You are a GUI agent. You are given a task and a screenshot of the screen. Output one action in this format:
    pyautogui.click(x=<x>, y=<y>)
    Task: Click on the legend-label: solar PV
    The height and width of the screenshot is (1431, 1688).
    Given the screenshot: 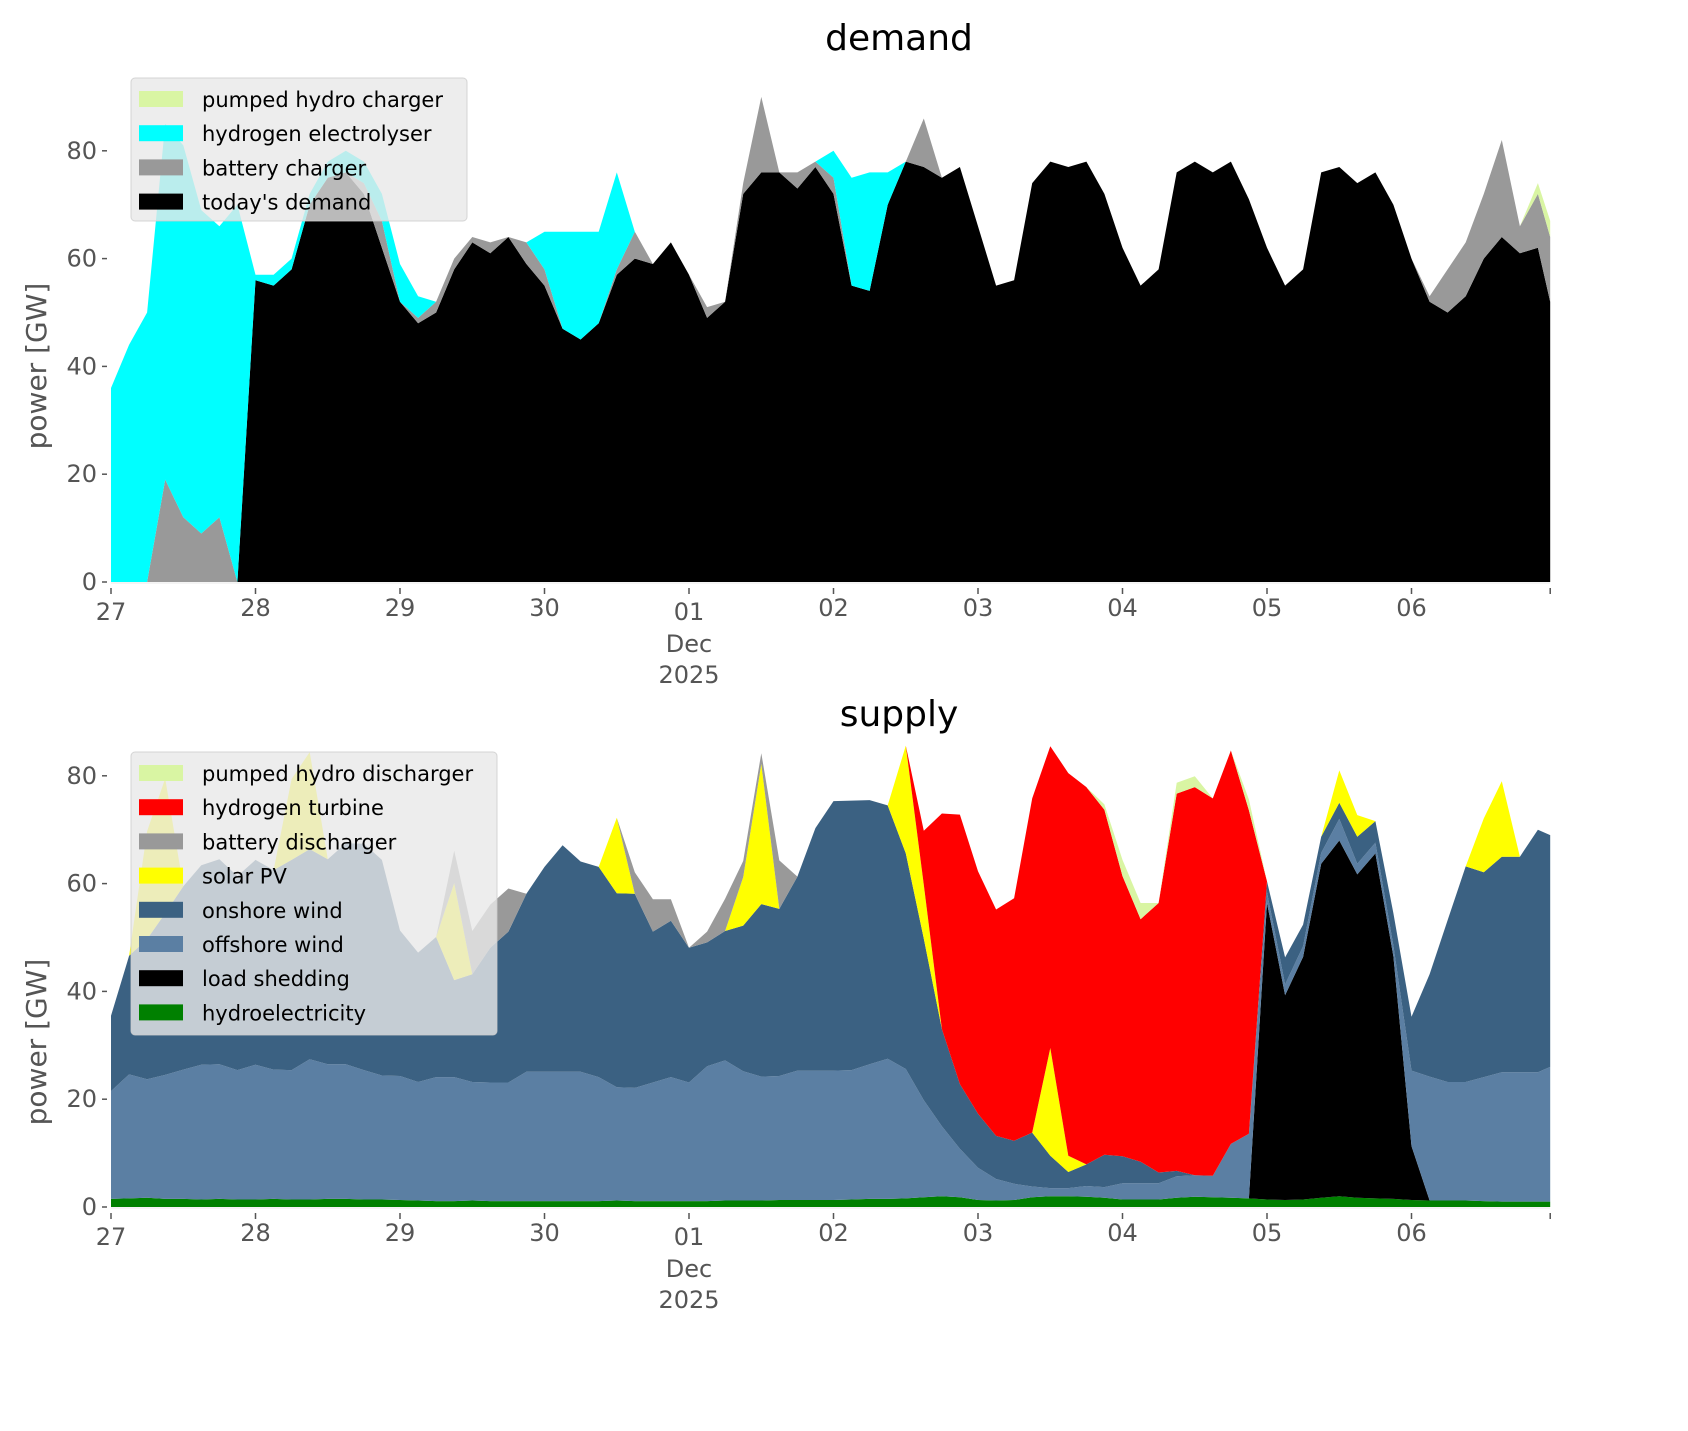 What is the action you would take?
    pyautogui.click(x=244, y=877)
    